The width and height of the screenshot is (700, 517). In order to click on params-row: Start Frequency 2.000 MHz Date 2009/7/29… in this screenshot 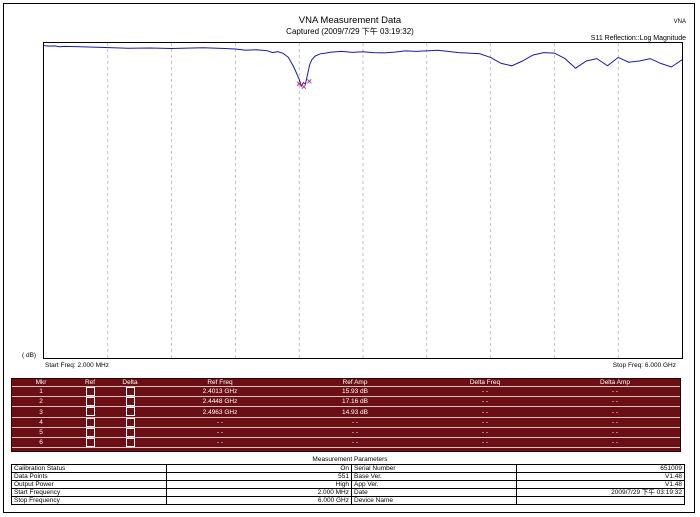, I will do `click(348, 492)`.